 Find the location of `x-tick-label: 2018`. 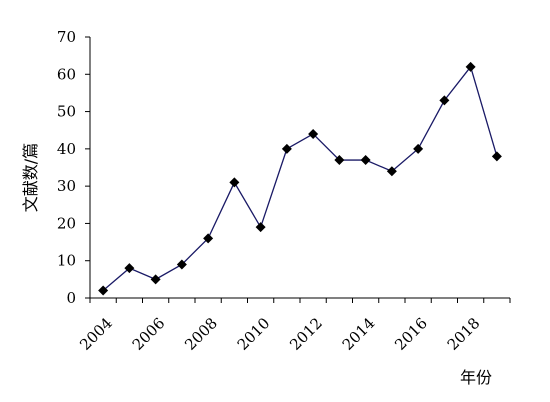

x-tick-label: 2018 is located at coordinates (464, 334).